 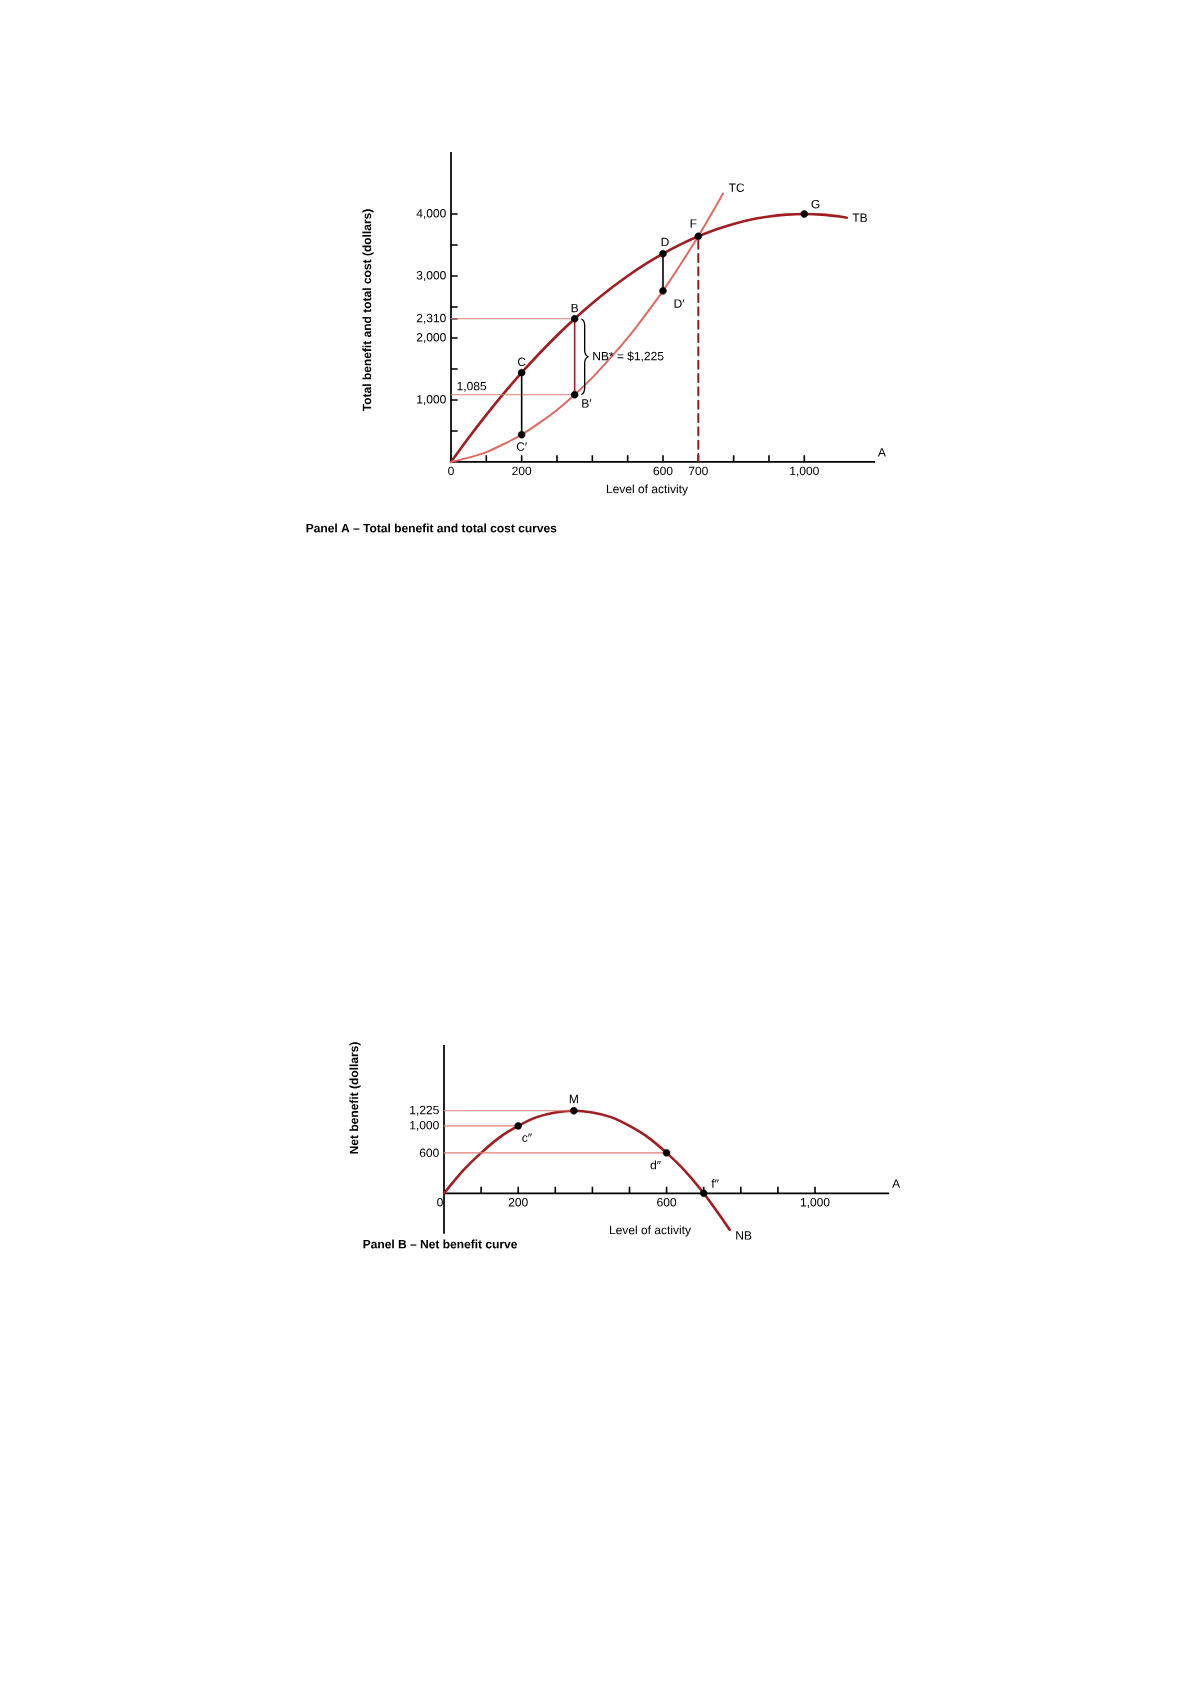 I want to click on annotation: f″, so click(x=715, y=1183).